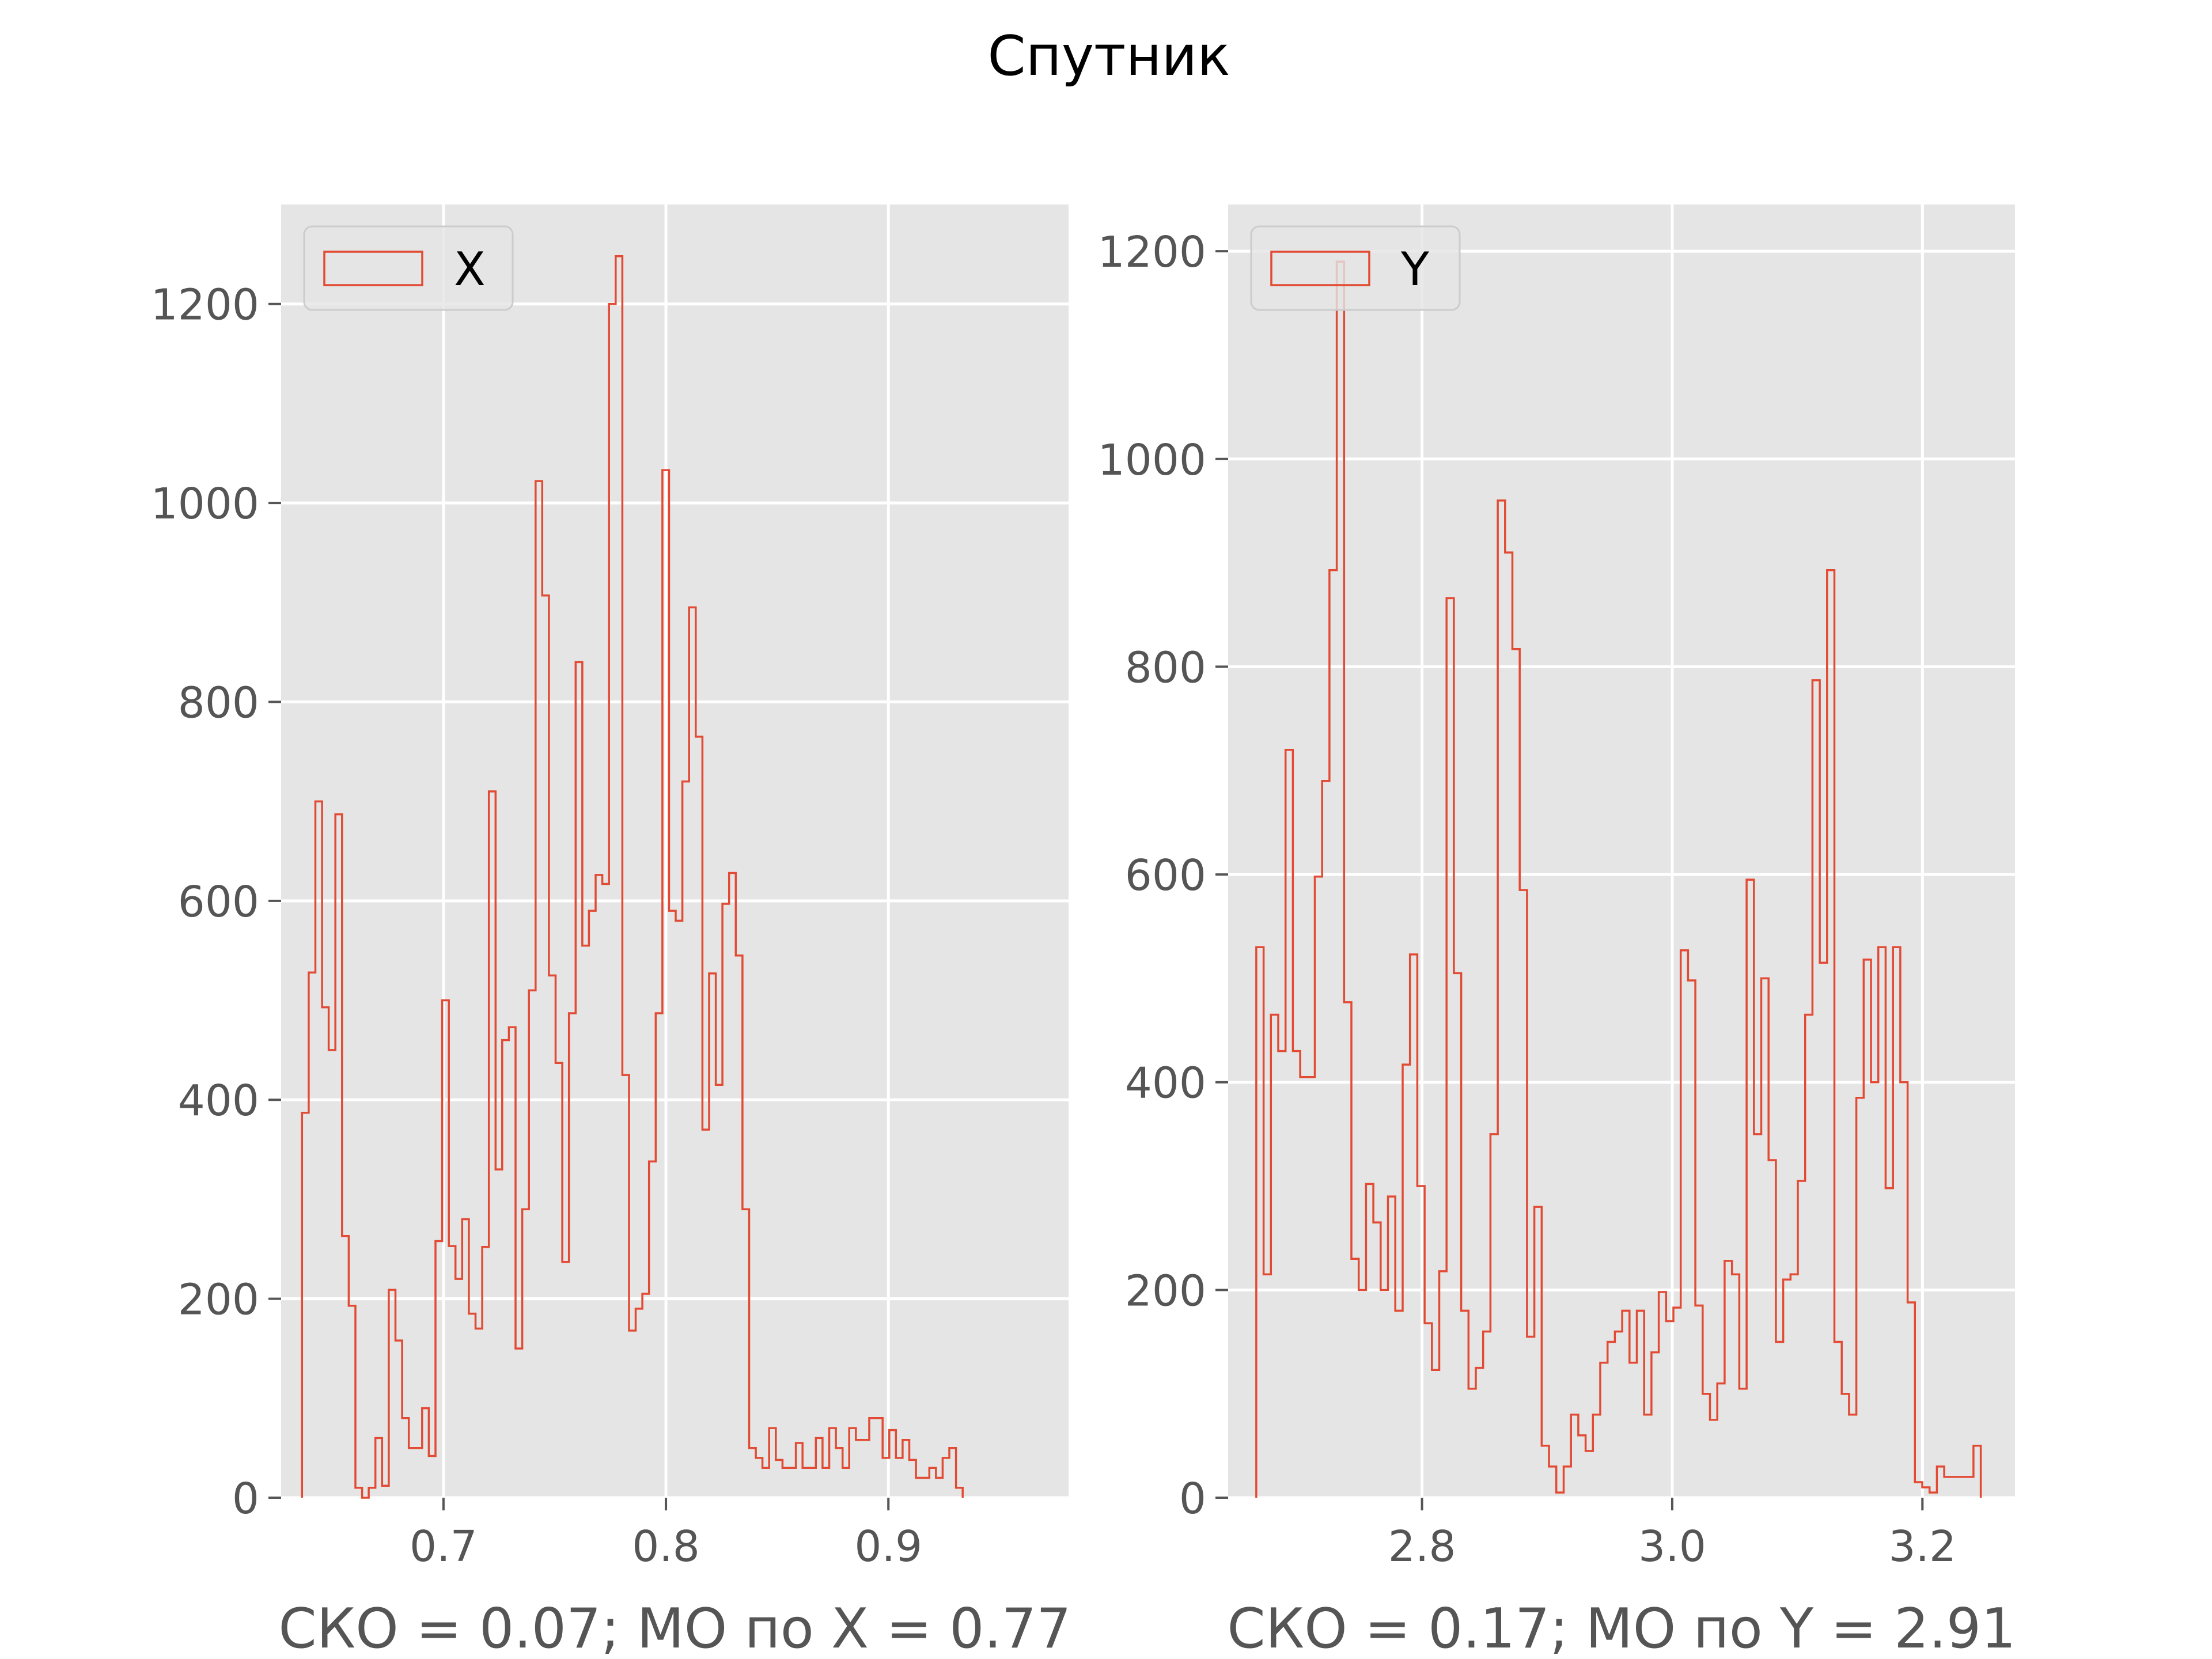 Image resolution: width=2212 pixels, height=1659 pixels. I want to click on x-tick-label: 2.8, so click(1422, 1546).